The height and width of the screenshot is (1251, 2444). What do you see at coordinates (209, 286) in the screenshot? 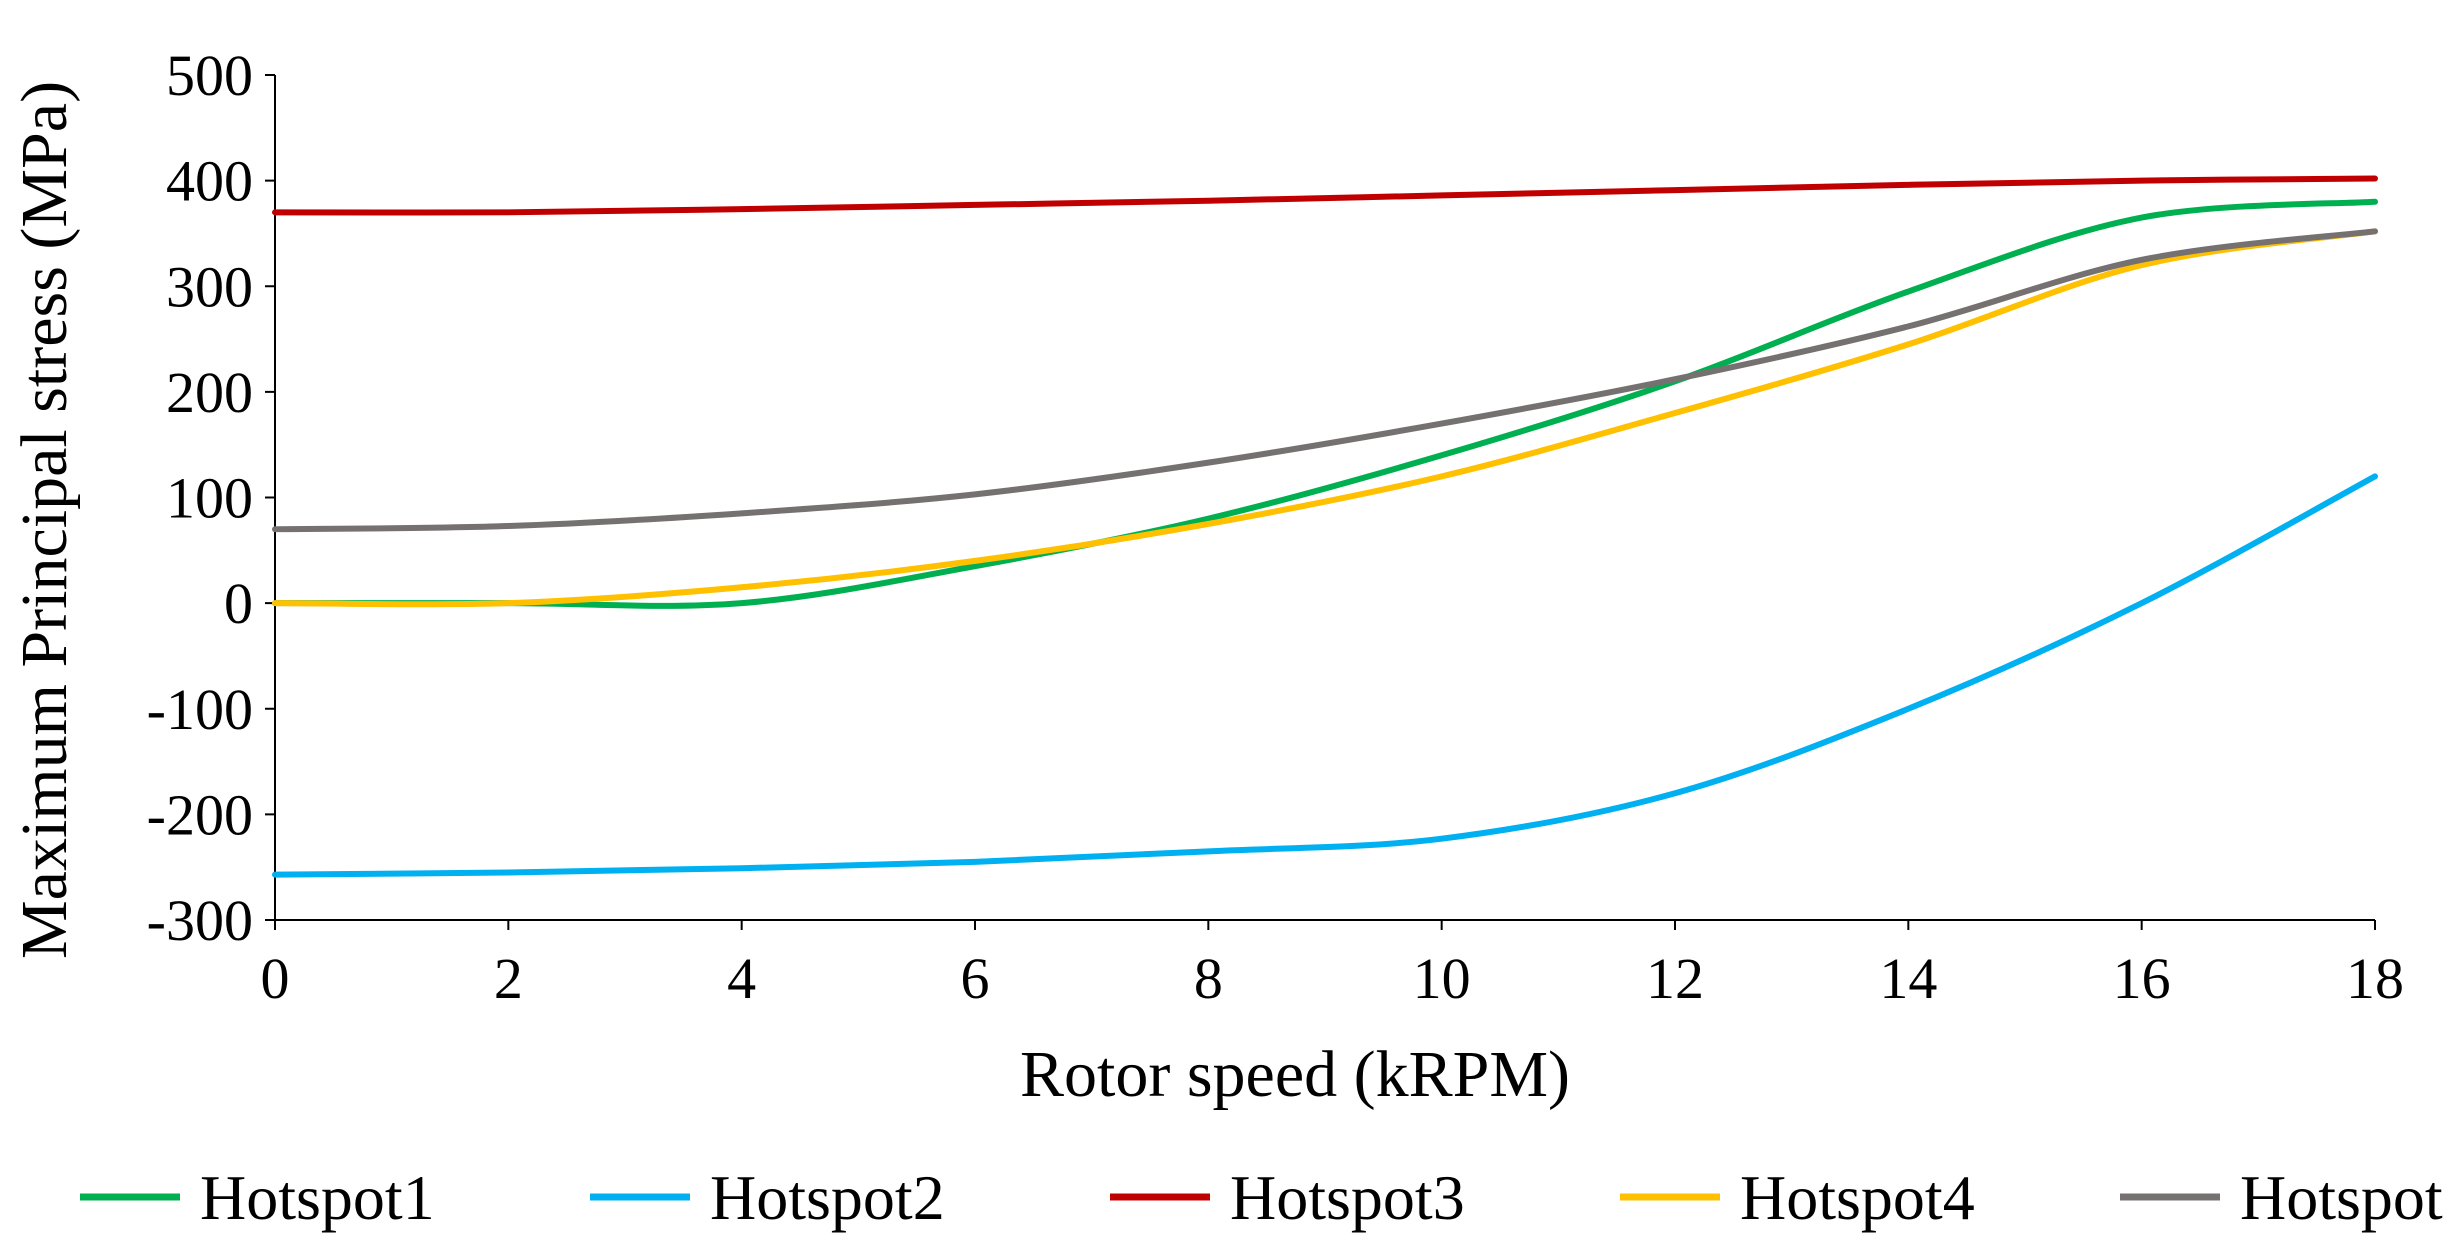
I see `y-tick-label: 300` at bounding box center [209, 286].